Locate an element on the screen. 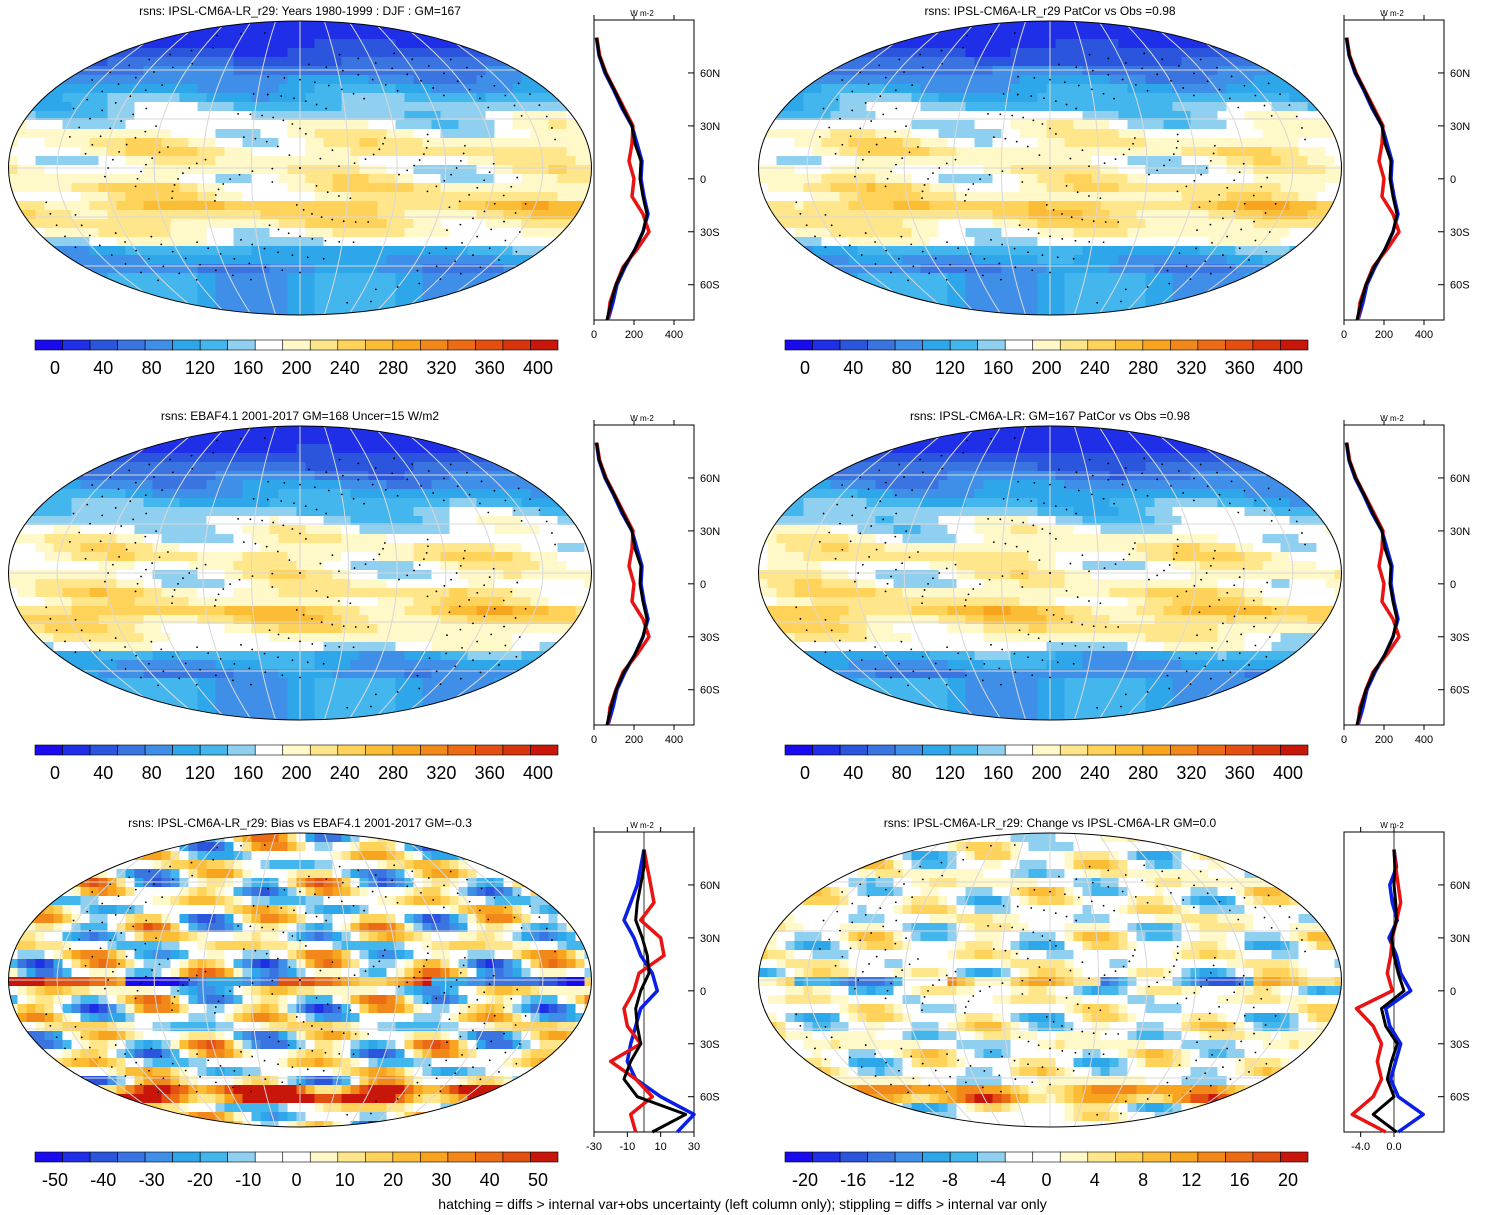 The image size is (1485, 1215). zonal-xtick-label: 10 is located at coordinates (661, 1147).